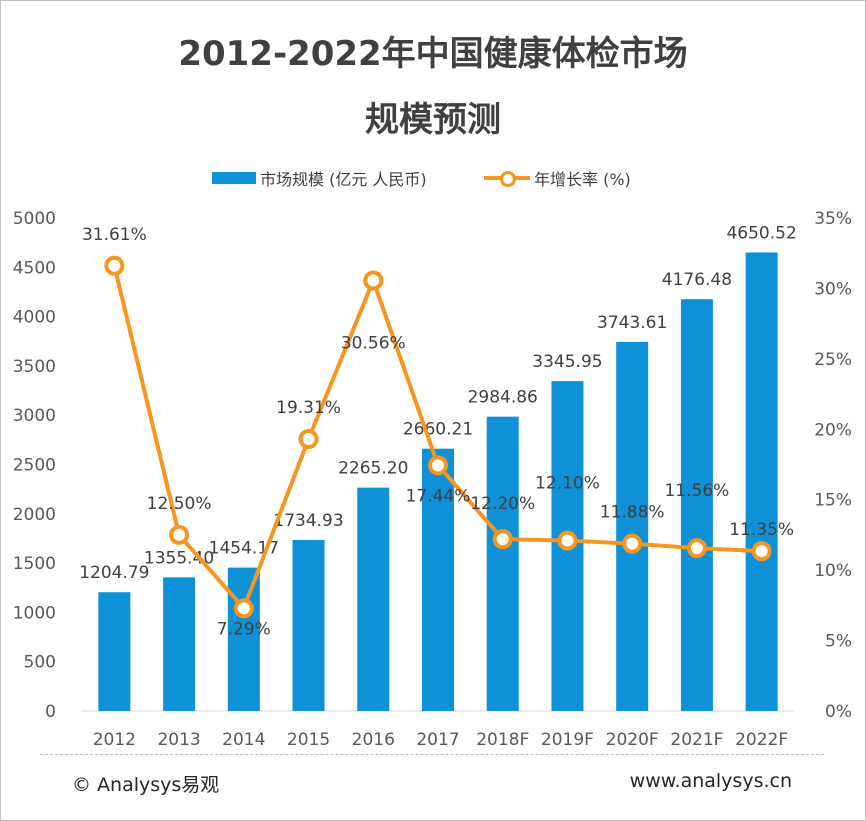 This screenshot has width=866, height=821. Describe the element at coordinates (34, 613) in the screenshot. I see `y-left-tick-label: 1000` at that location.